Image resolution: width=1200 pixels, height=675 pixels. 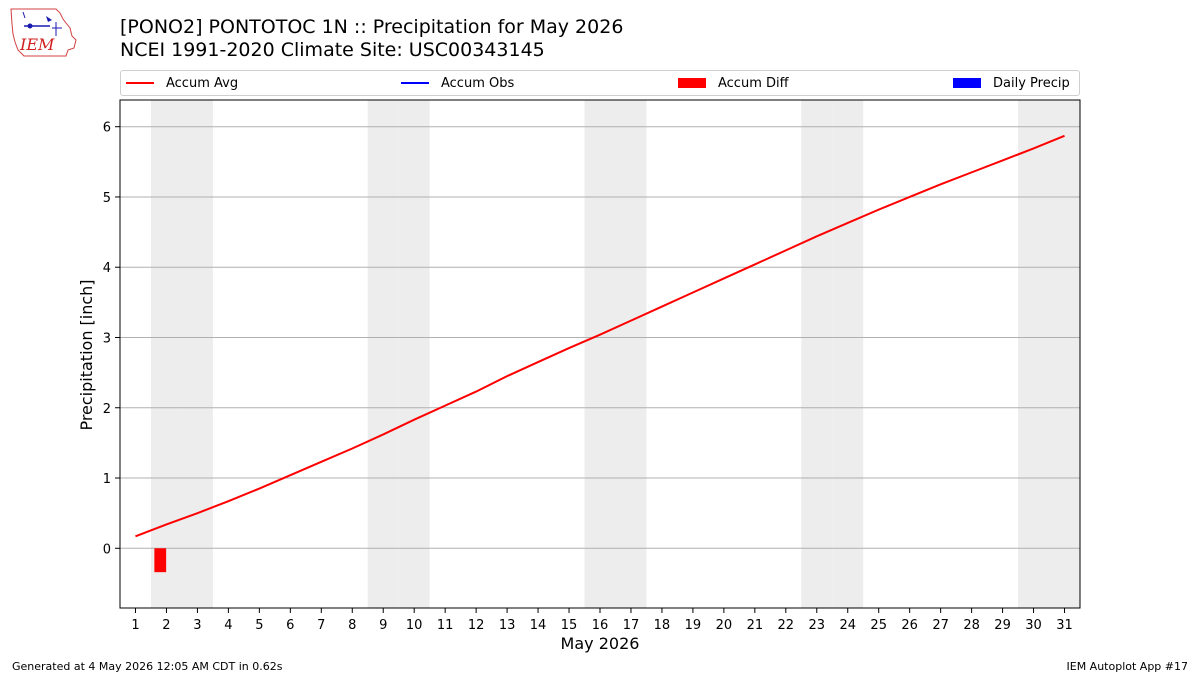 I want to click on x-tick-label: 17, so click(x=631, y=625).